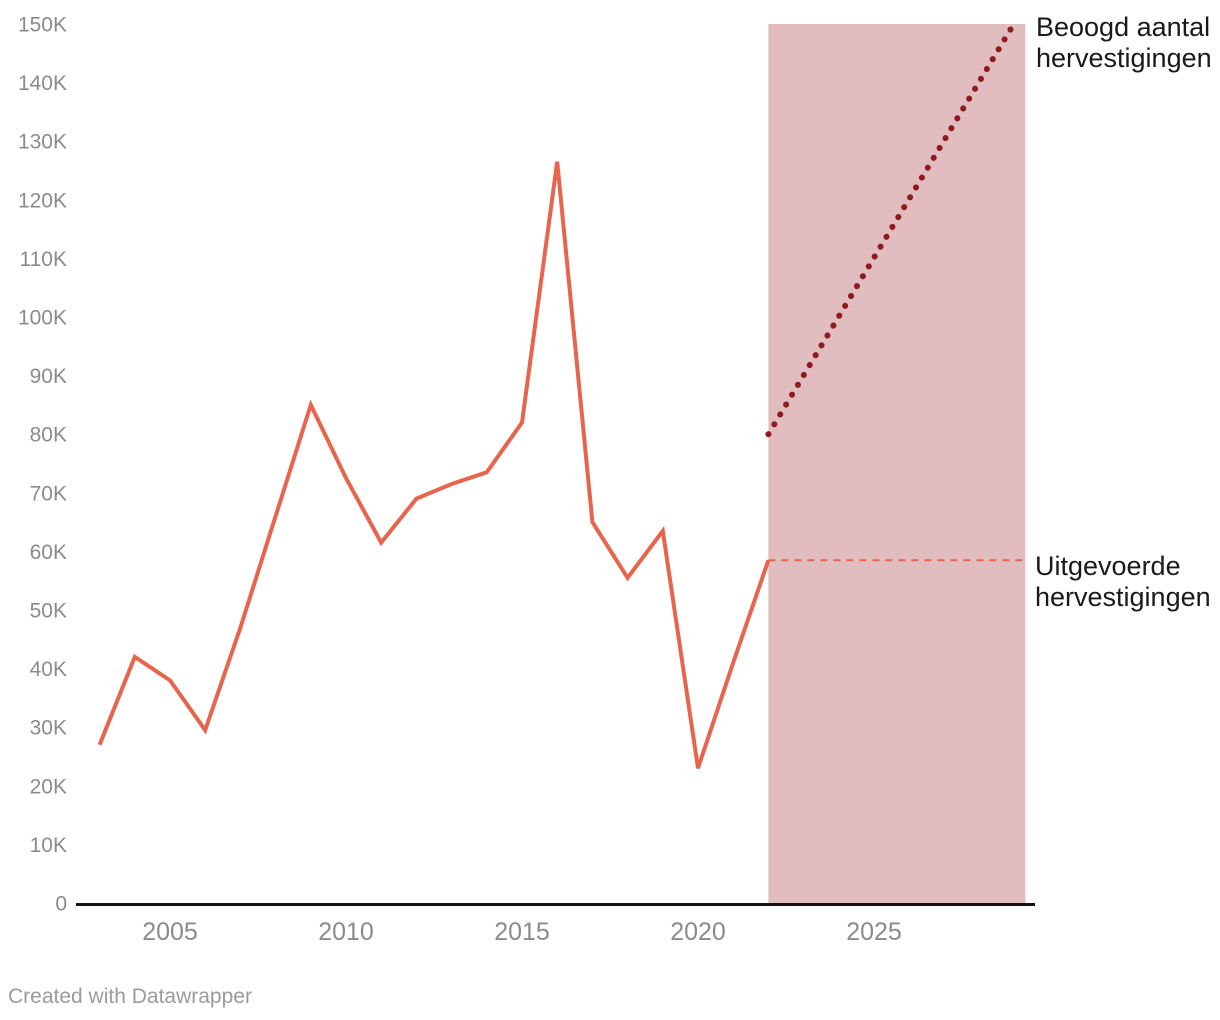  Describe the element at coordinates (48, 669) in the screenshot. I see `y-tick-label: 40K` at that location.